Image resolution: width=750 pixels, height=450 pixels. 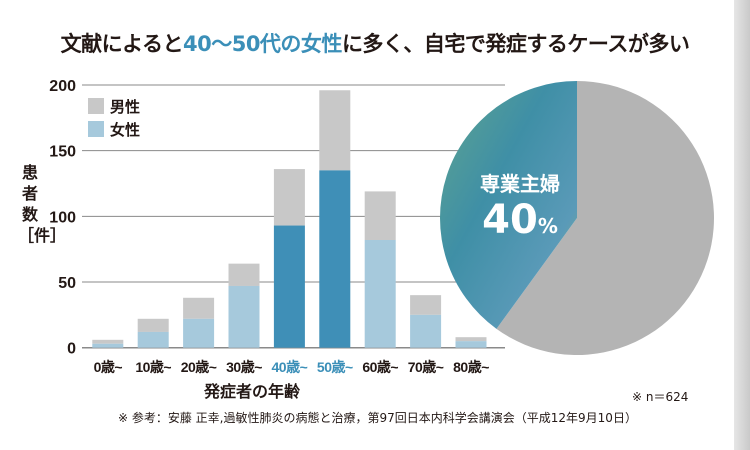 What do you see at coordinates (290, 367) in the screenshot?
I see `x-tick-label: 40歳~` at bounding box center [290, 367].